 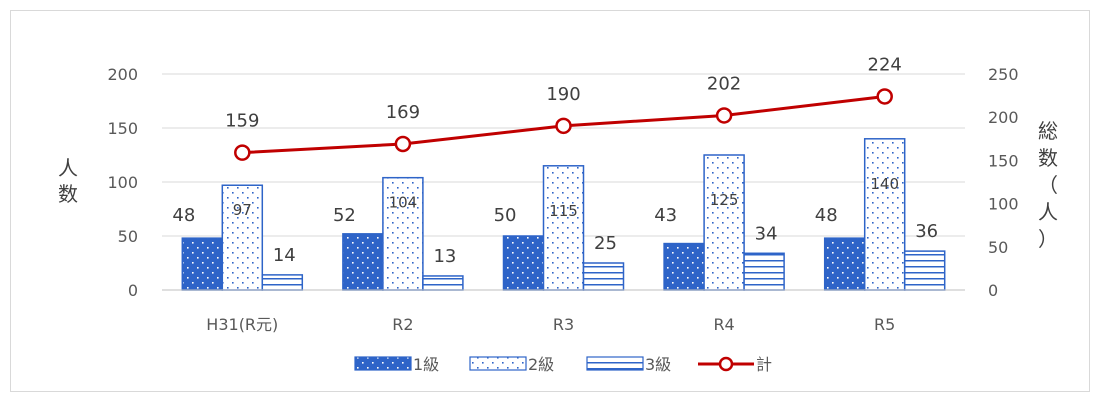 I want to click on data-label-計: 169, so click(x=403, y=112).